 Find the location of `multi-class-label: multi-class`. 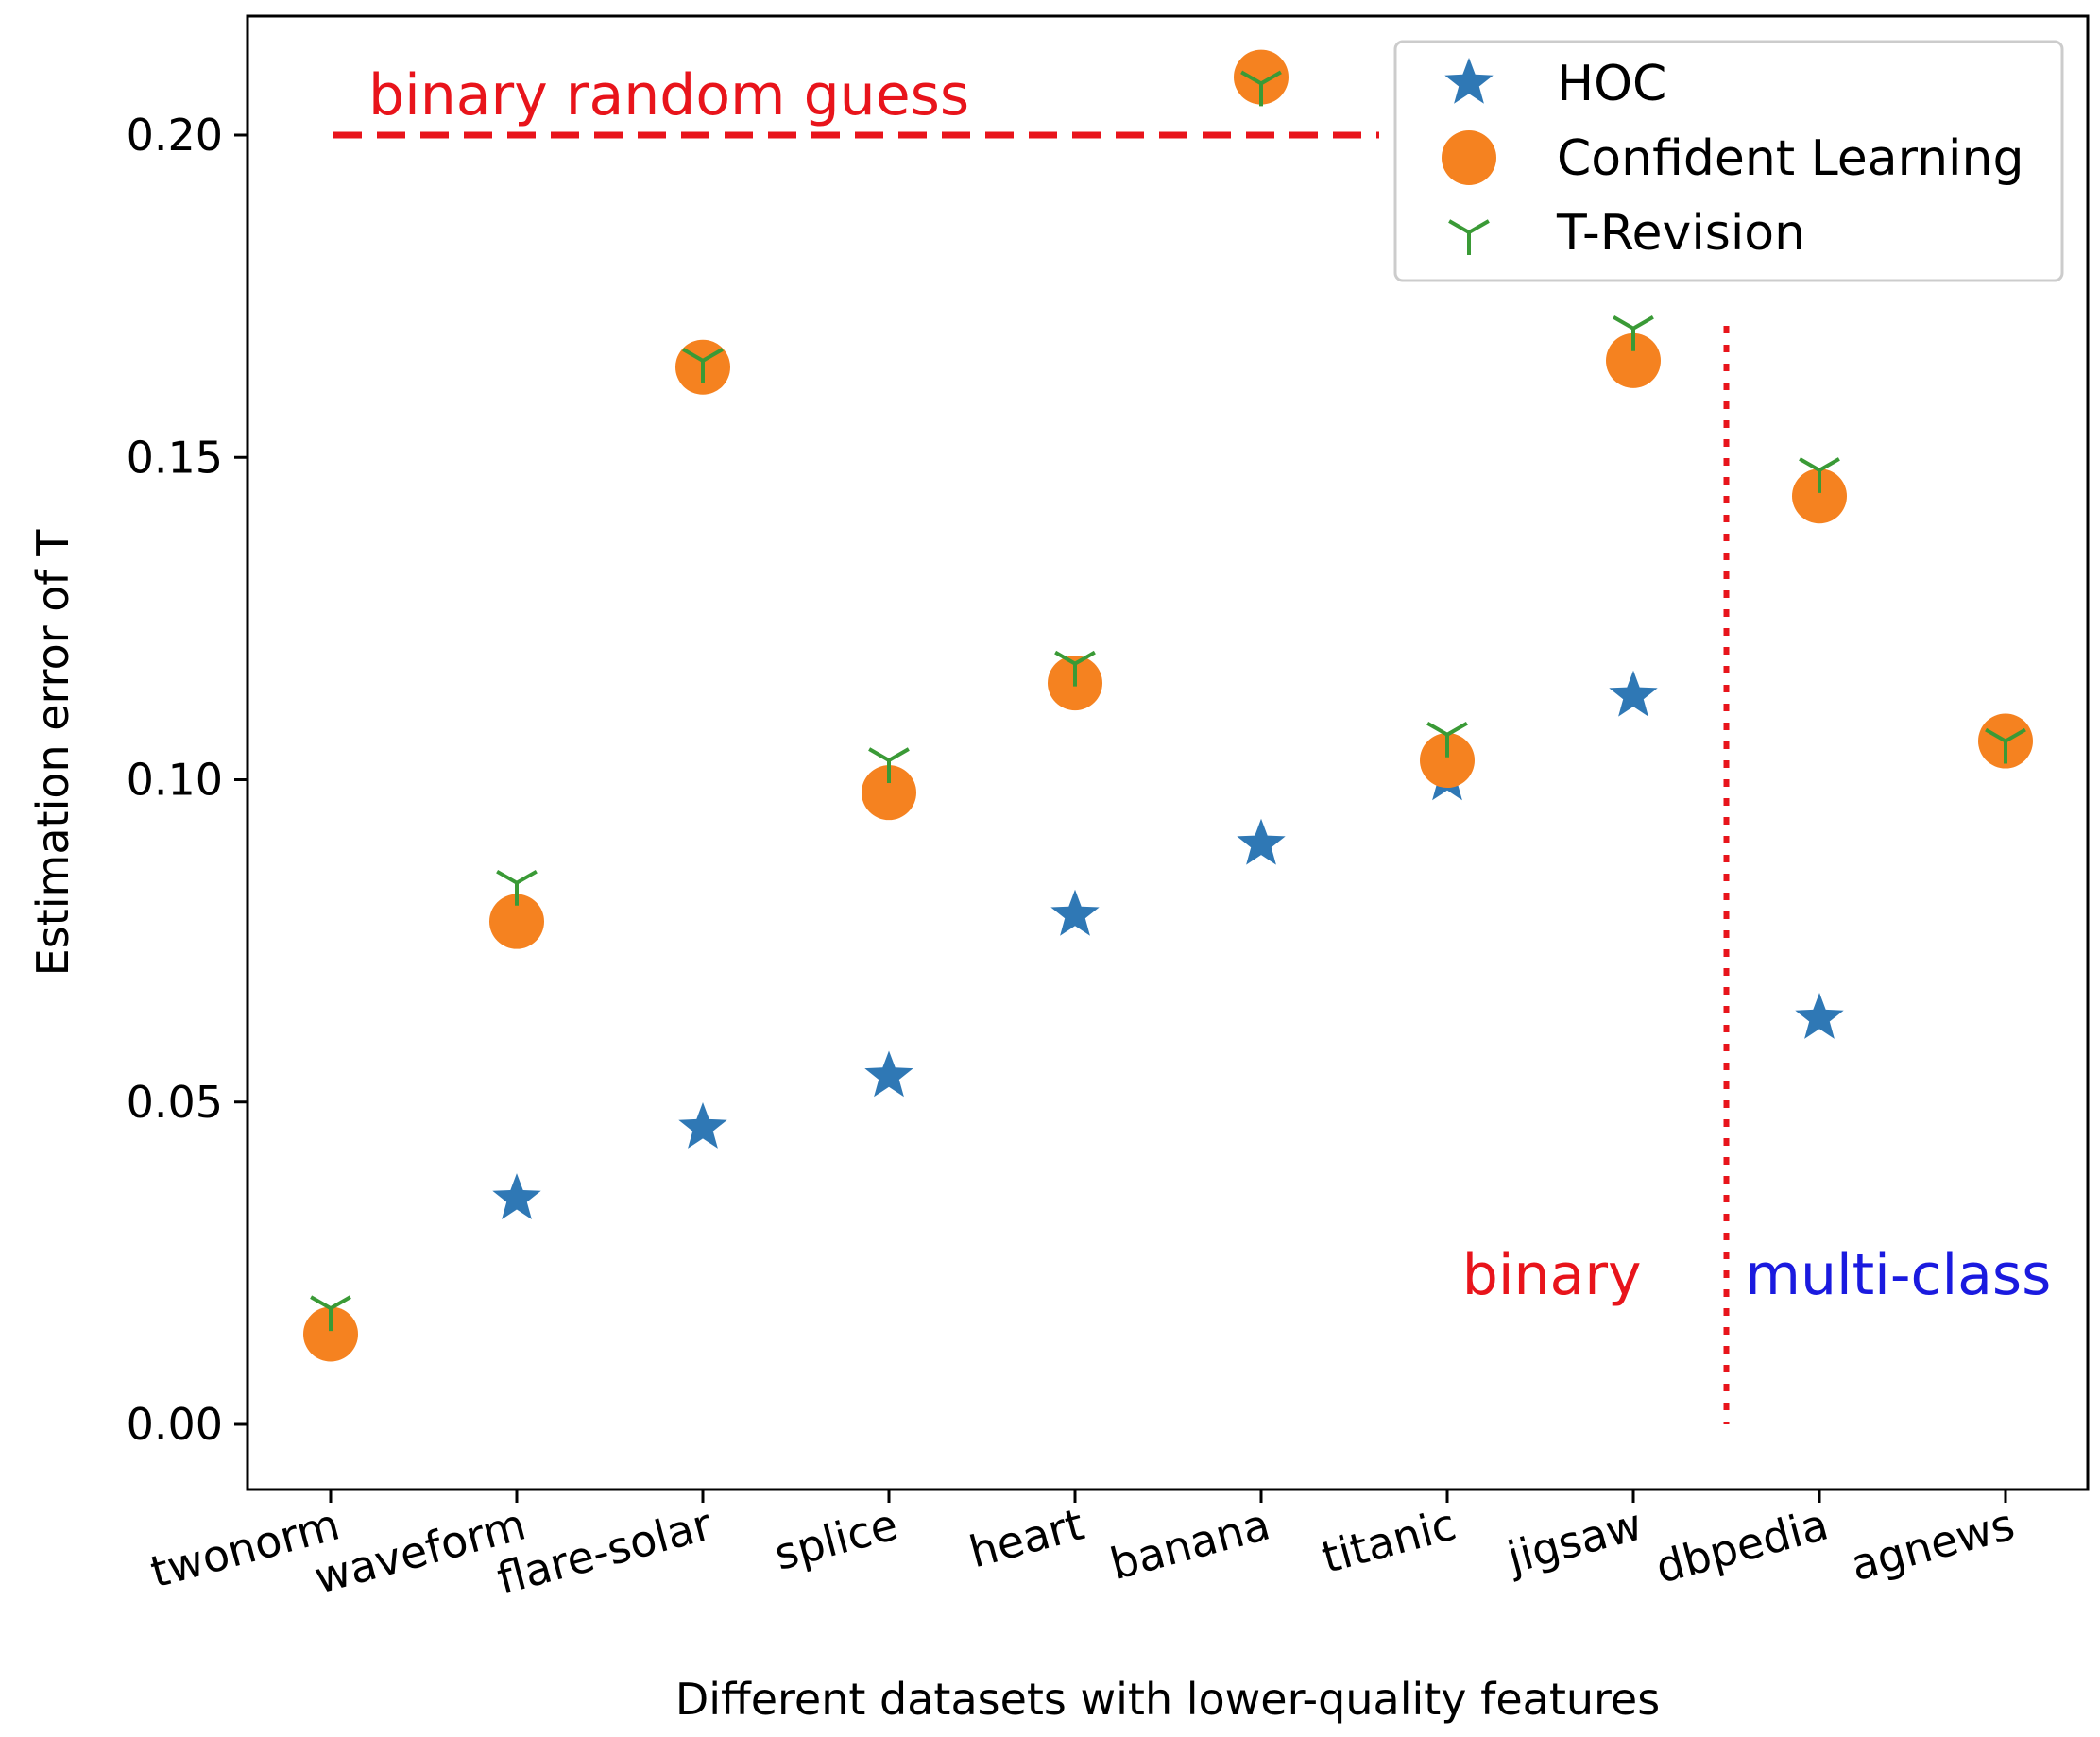

multi-class-label: multi-class is located at coordinates (1899, 1275).